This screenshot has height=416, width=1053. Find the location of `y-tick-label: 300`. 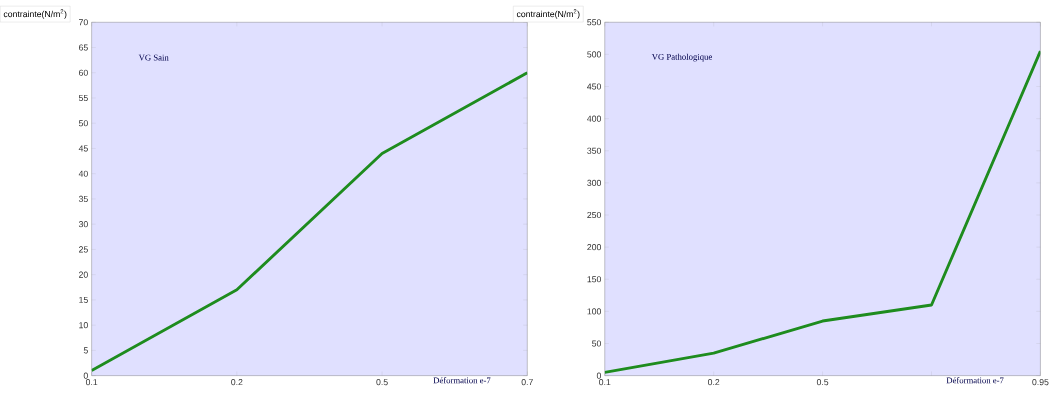

y-tick-label: 300 is located at coordinates (594, 182).